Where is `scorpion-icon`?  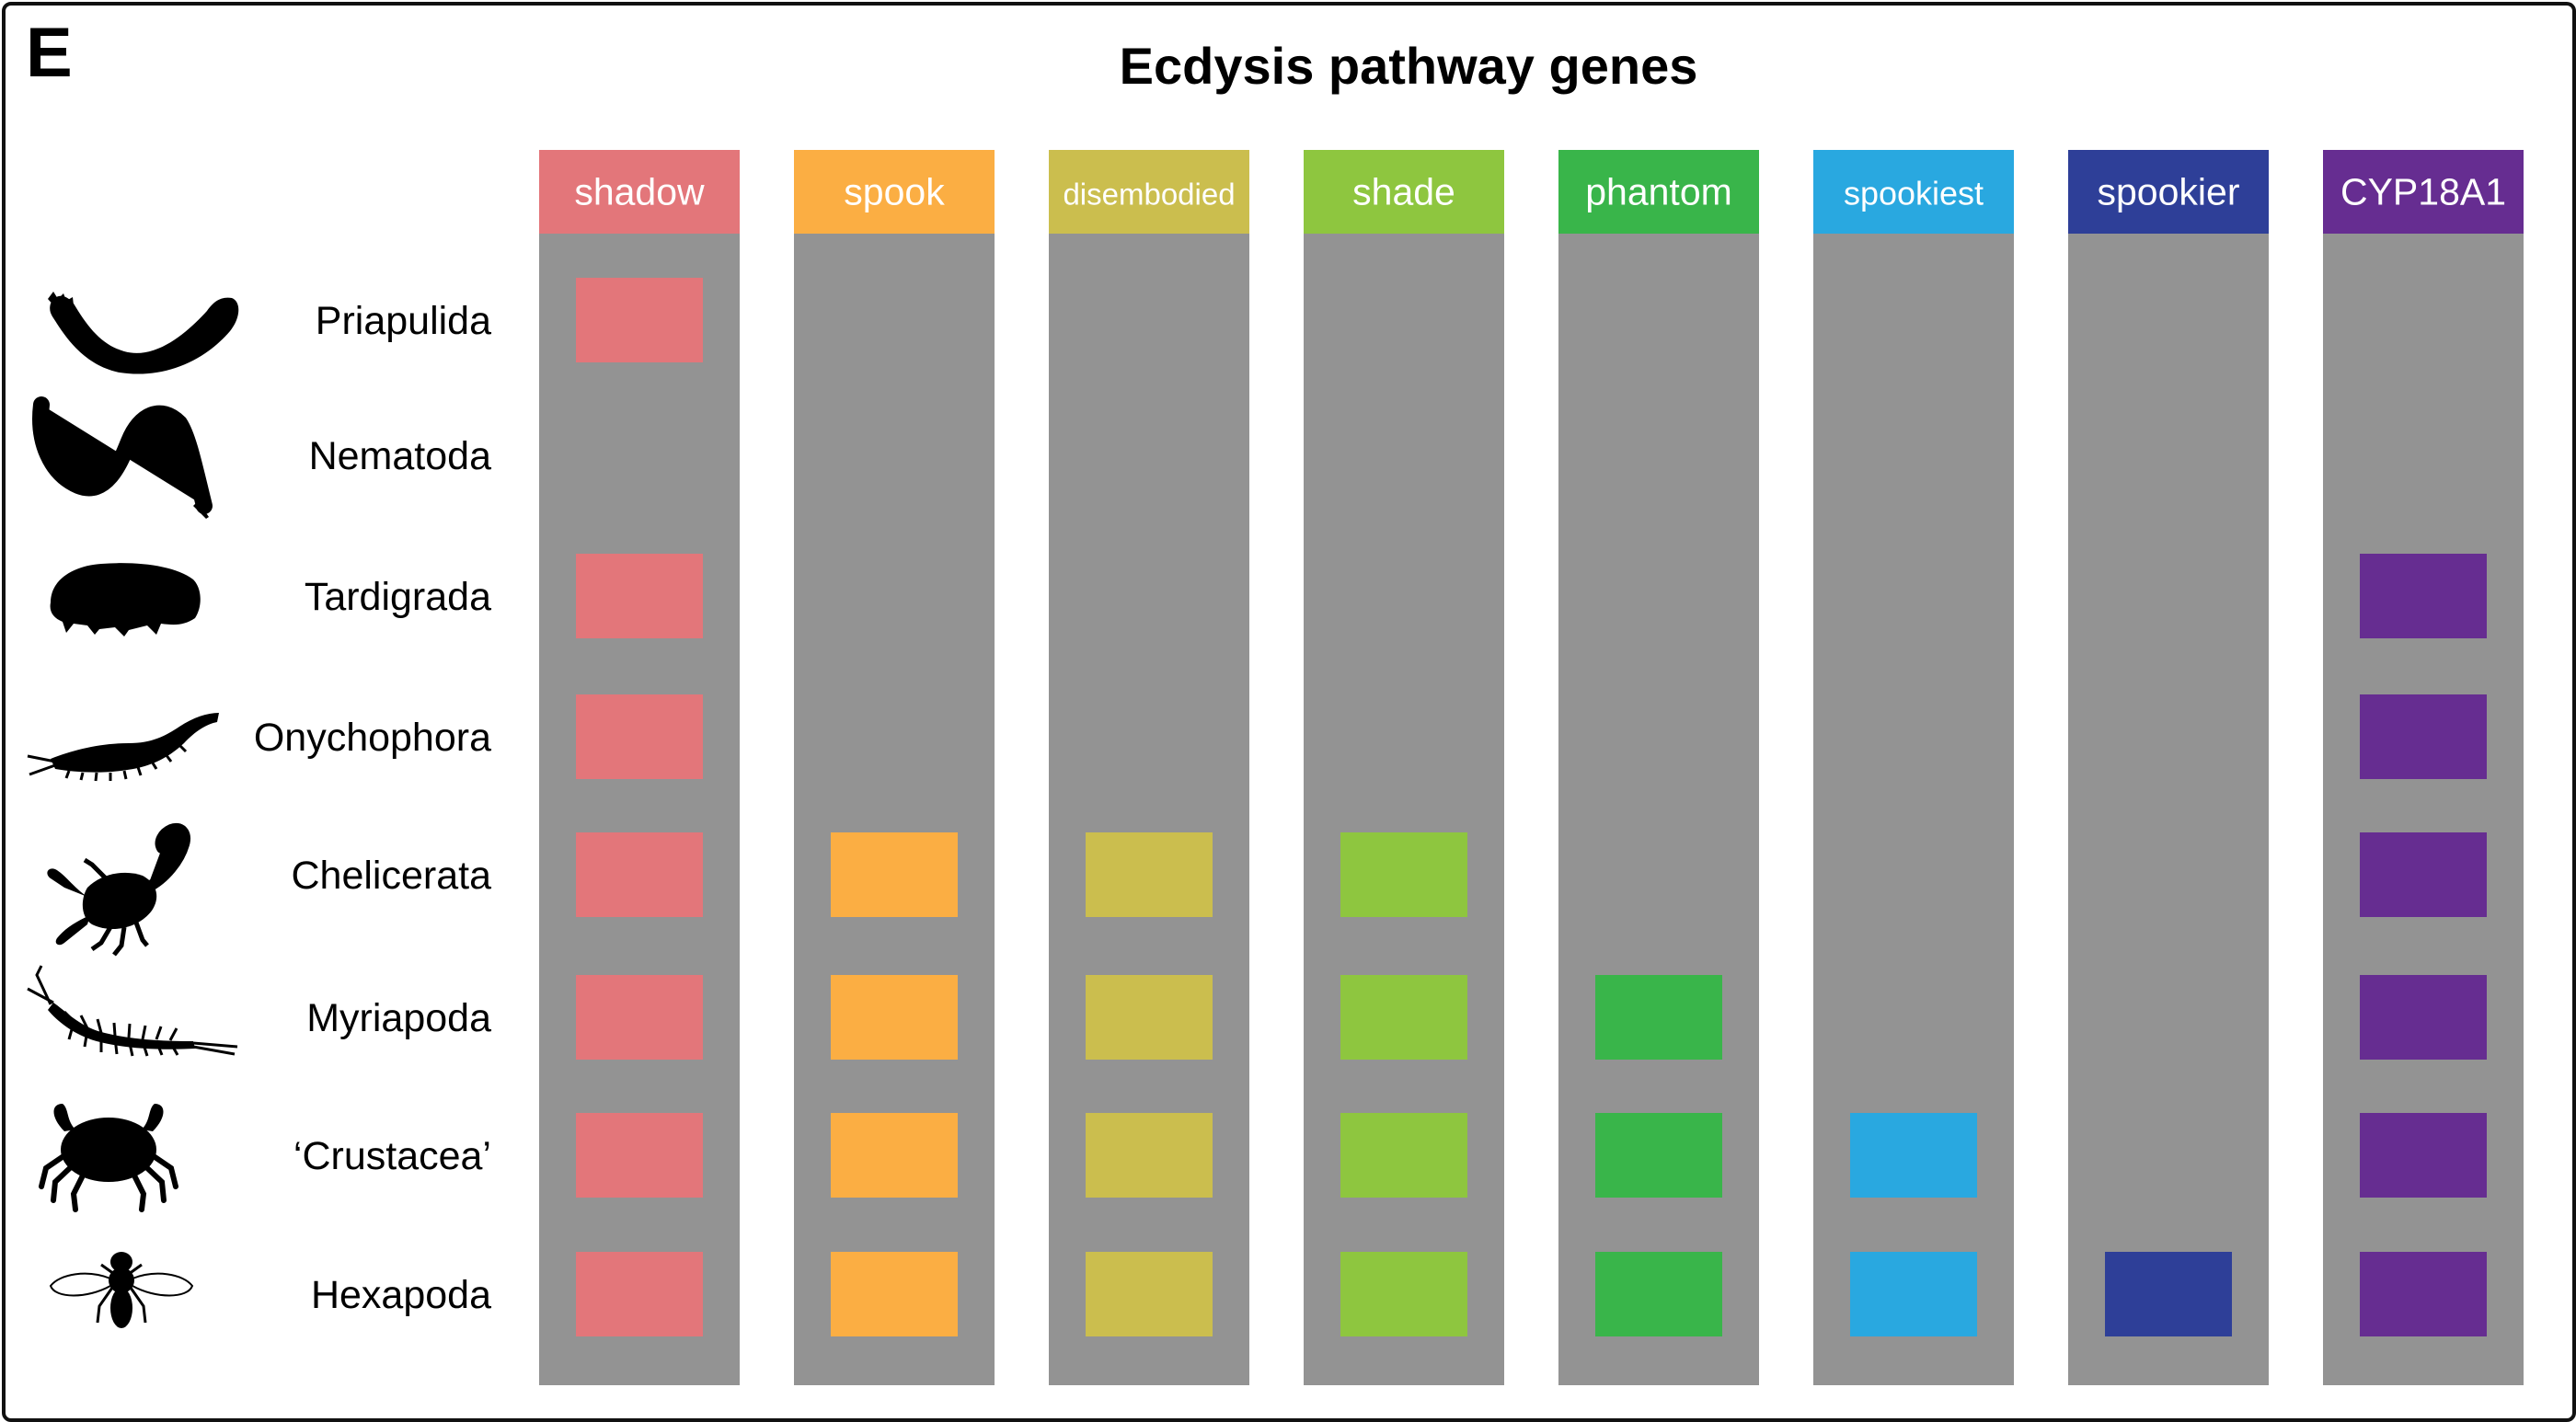
scorpion-icon is located at coordinates (118, 889).